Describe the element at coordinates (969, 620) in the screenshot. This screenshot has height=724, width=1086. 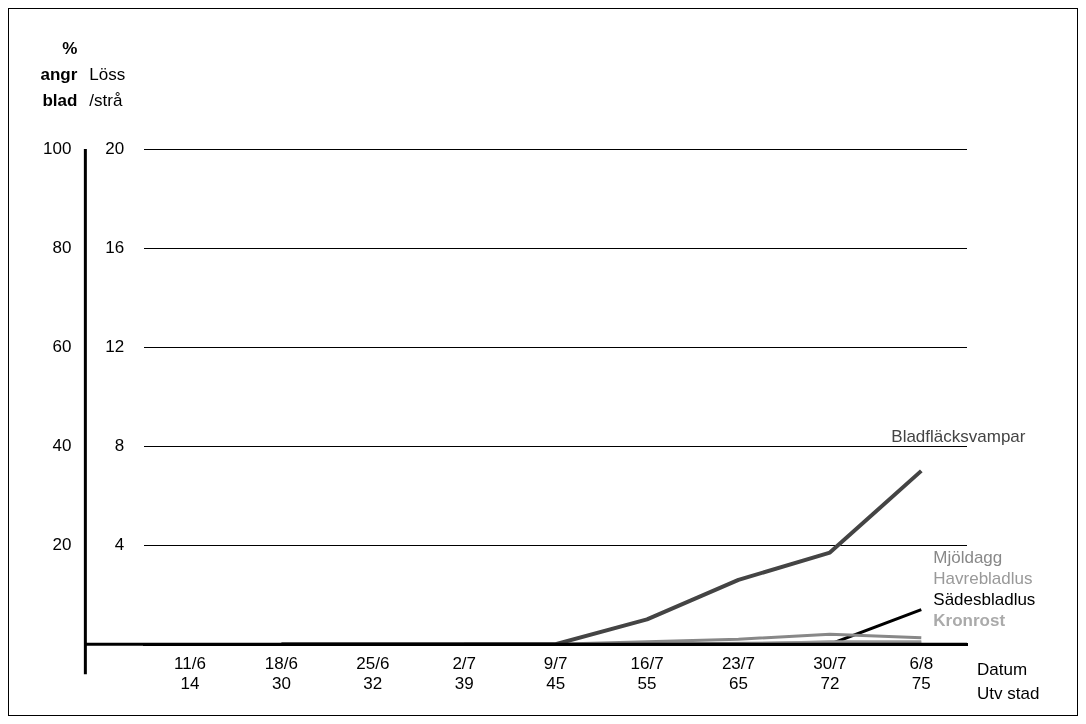
I see `series-label: Kronrost` at that location.